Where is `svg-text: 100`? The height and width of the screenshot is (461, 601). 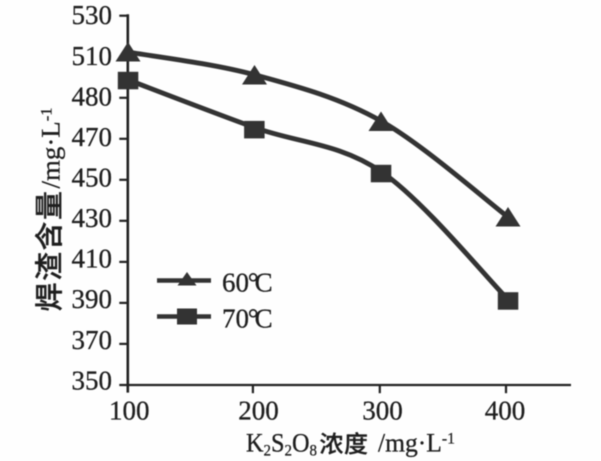
svg-text: 100 is located at coordinates (129, 411).